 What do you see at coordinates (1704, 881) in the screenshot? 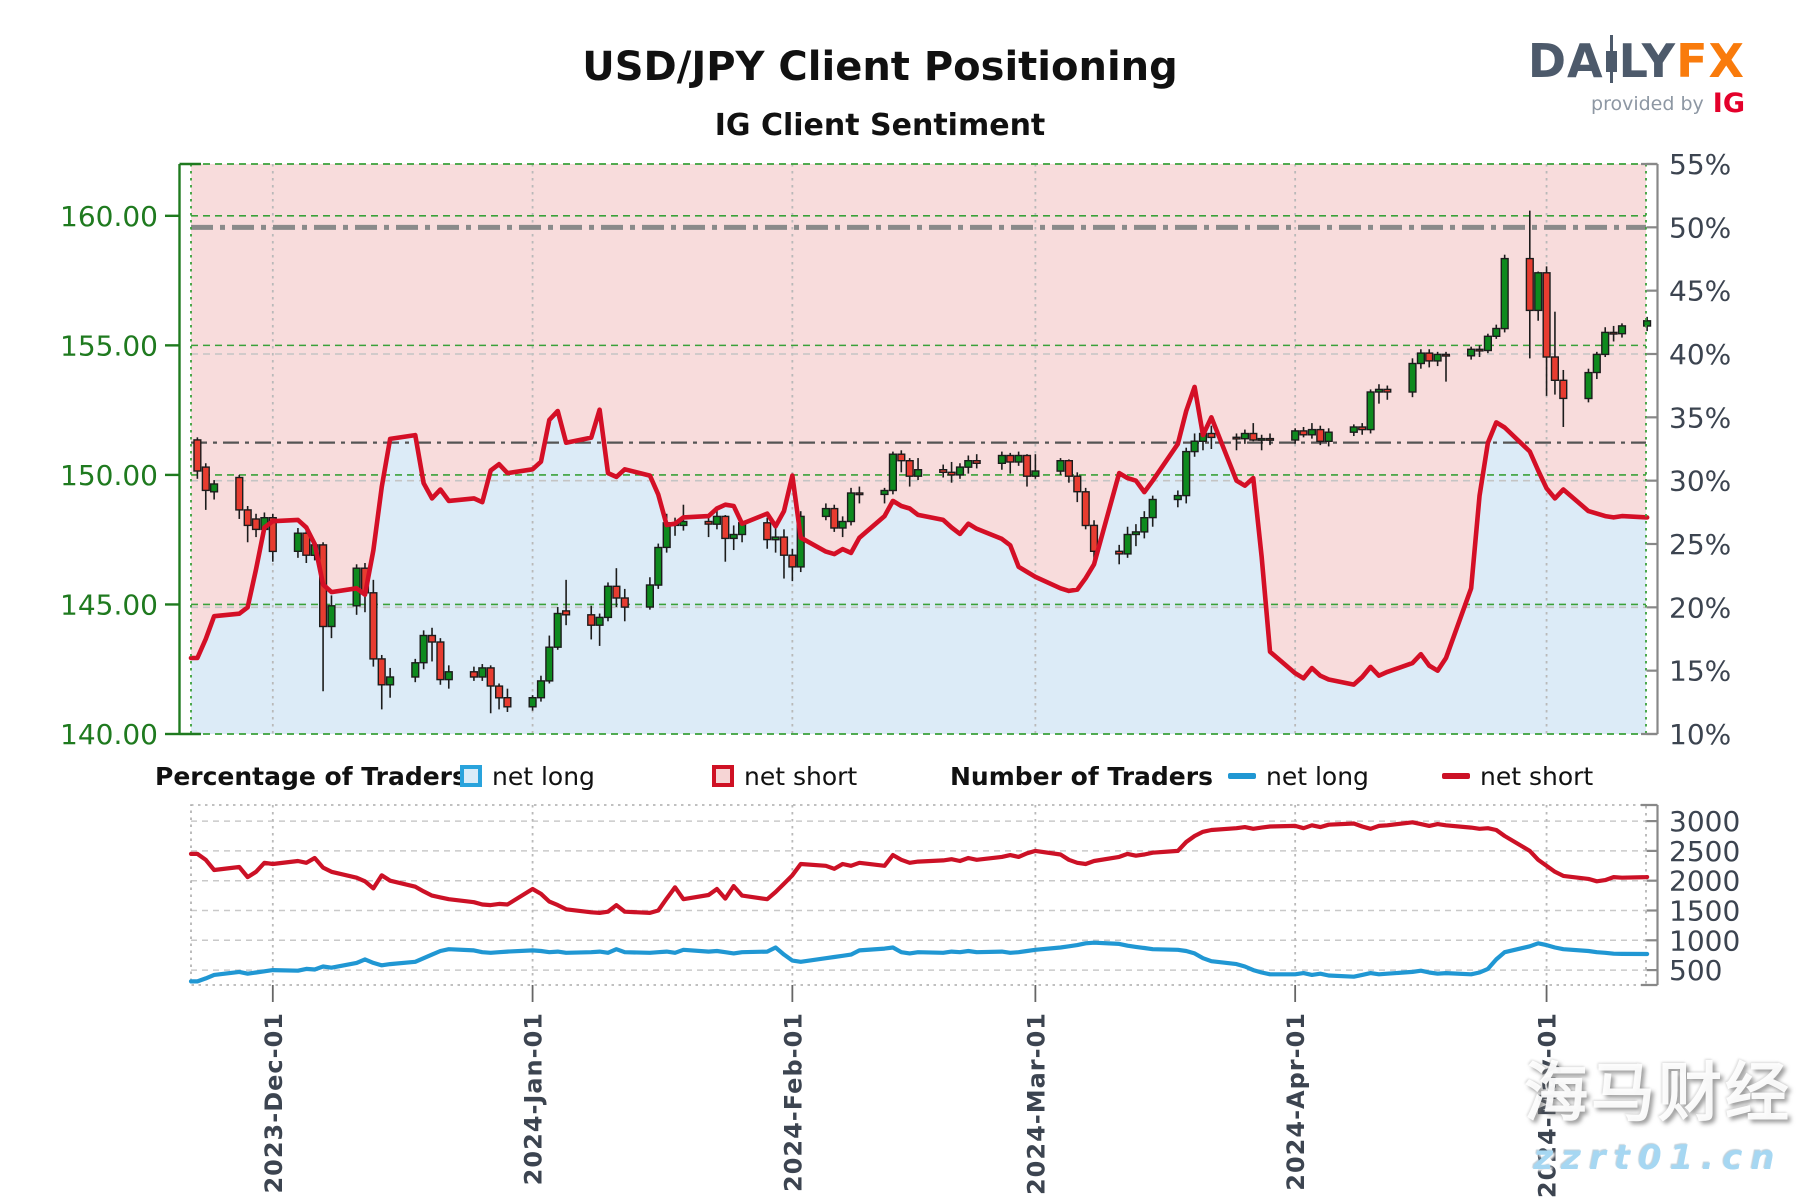
I see `count-tick-label: 2000` at bounding box center [1704, 881].